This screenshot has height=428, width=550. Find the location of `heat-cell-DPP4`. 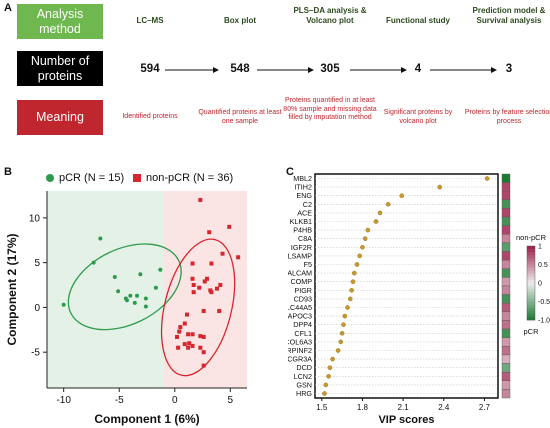

heat-cell-DPP4 is located at coordinates (506, 325).